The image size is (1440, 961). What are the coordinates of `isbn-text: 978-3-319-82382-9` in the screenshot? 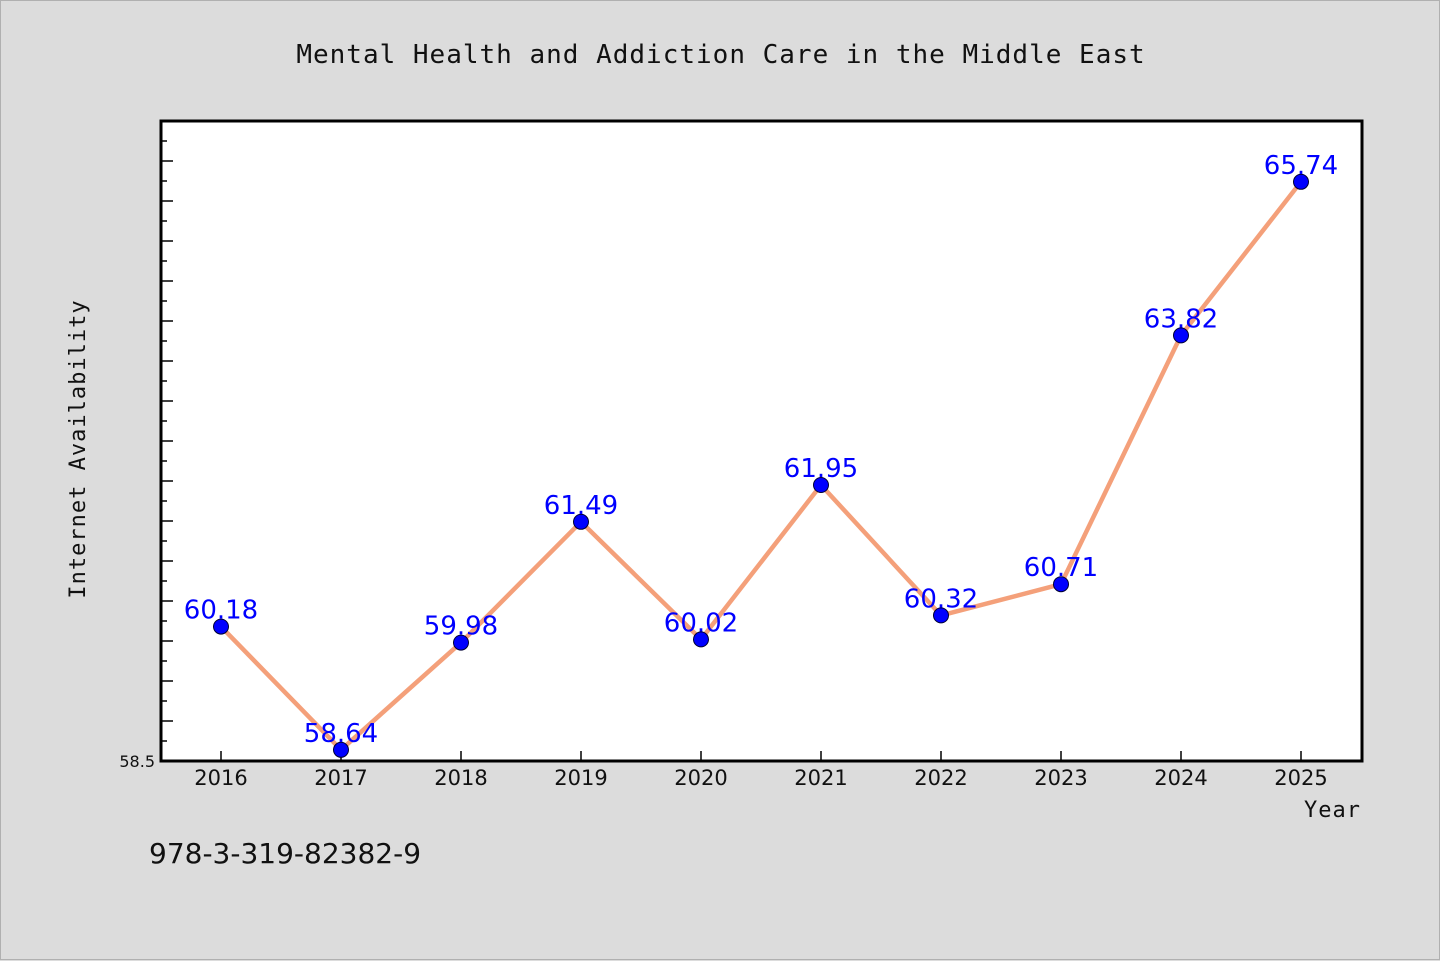 It's located at (285, 853).